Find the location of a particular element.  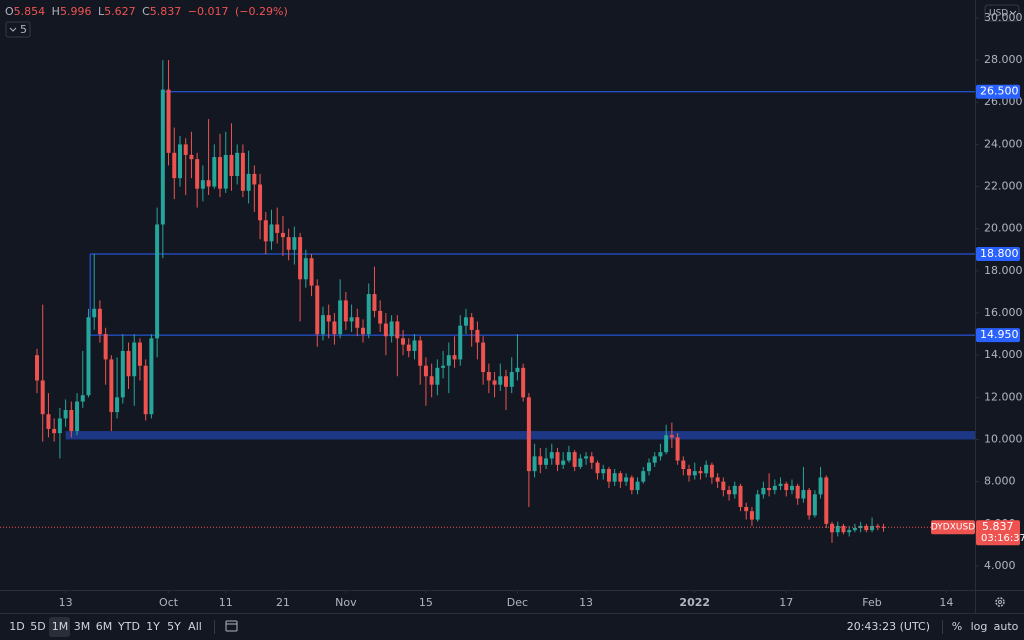

y-tick-label: 20.000 is located at coordinates (1003, 228).